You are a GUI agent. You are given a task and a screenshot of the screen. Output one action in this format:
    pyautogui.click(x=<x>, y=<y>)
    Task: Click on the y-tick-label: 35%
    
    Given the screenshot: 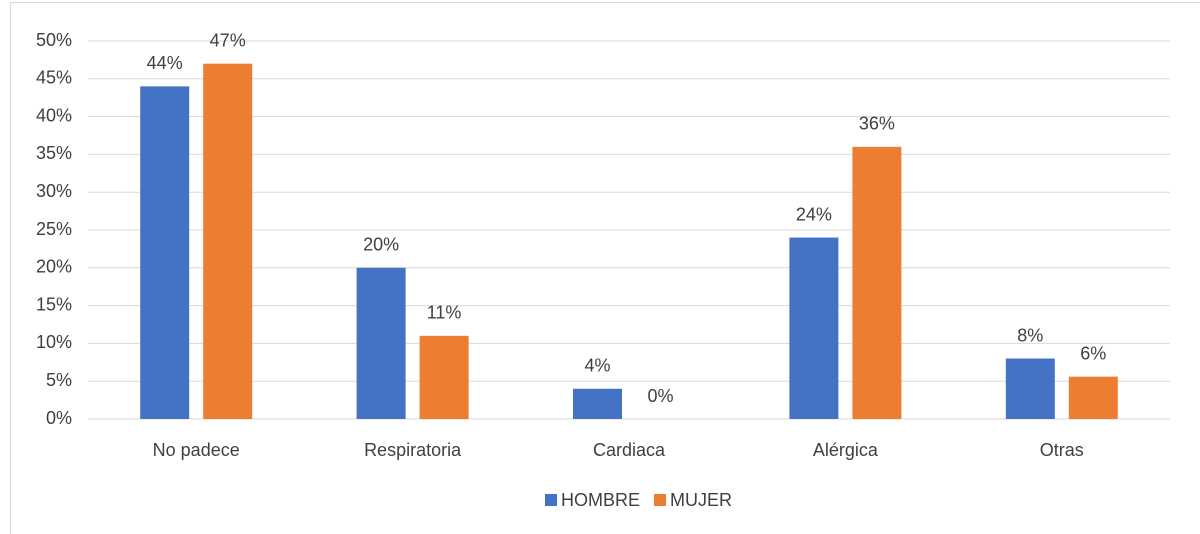 What is the action you would take?
    pyautogui.click(x=54, y=153)
    